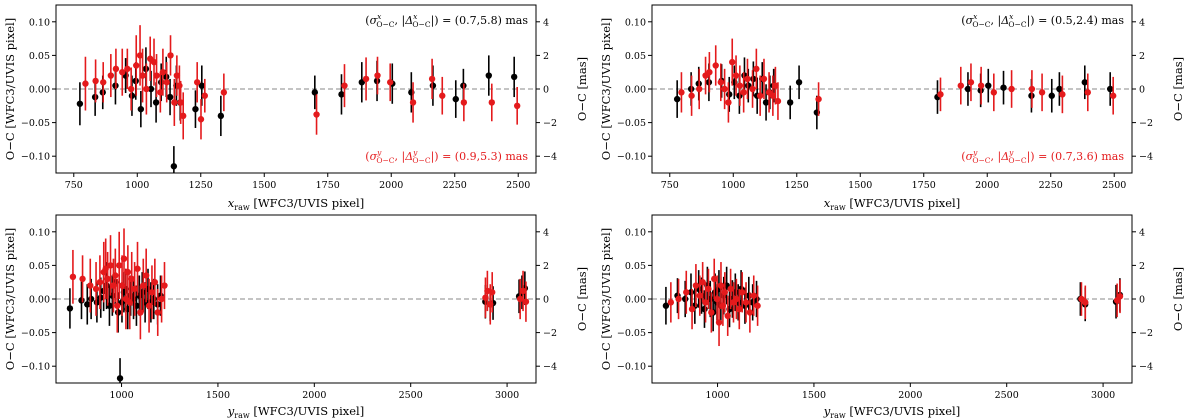 The height and width of the screenshot is (419, 1200). Describe the element at coordinates (631, 333) in the screenshot. I see `y-tick-label: −0.05` at that location.